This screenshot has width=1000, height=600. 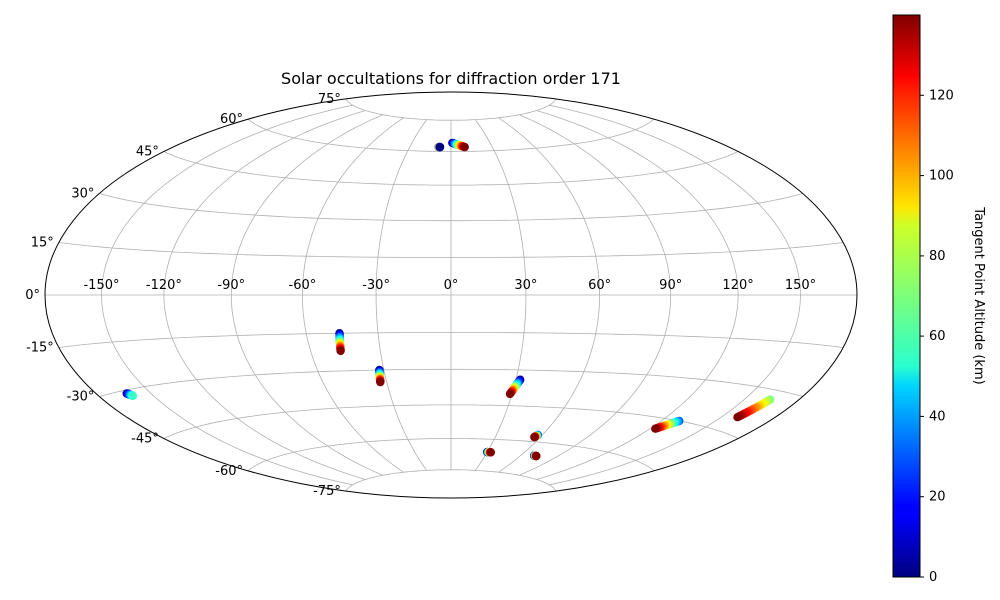 I want to click on x-tick-label: 90°, so click(x=670, y=285).